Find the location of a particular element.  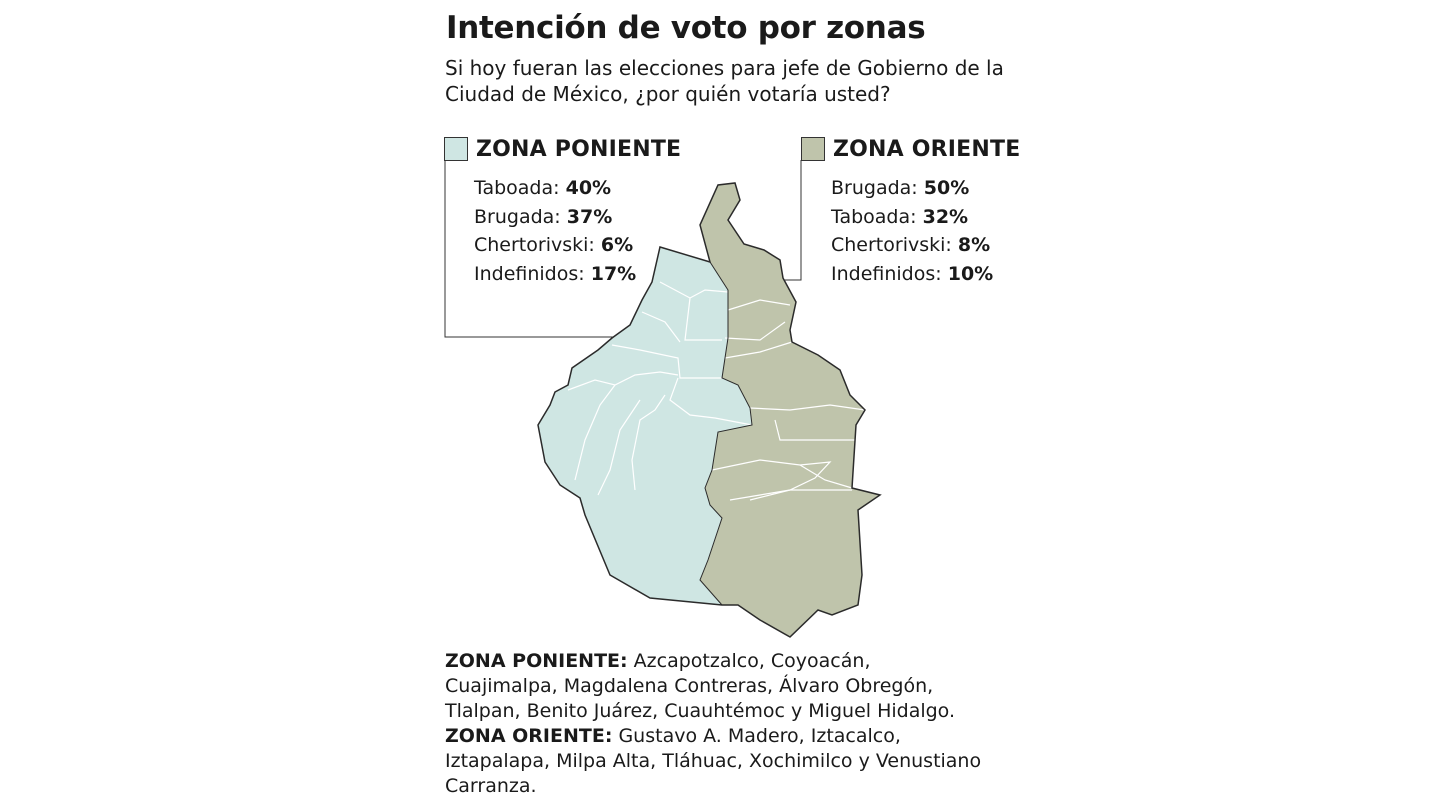

result-item: Chertorivski: 8% is located at coordinates (925, 245).